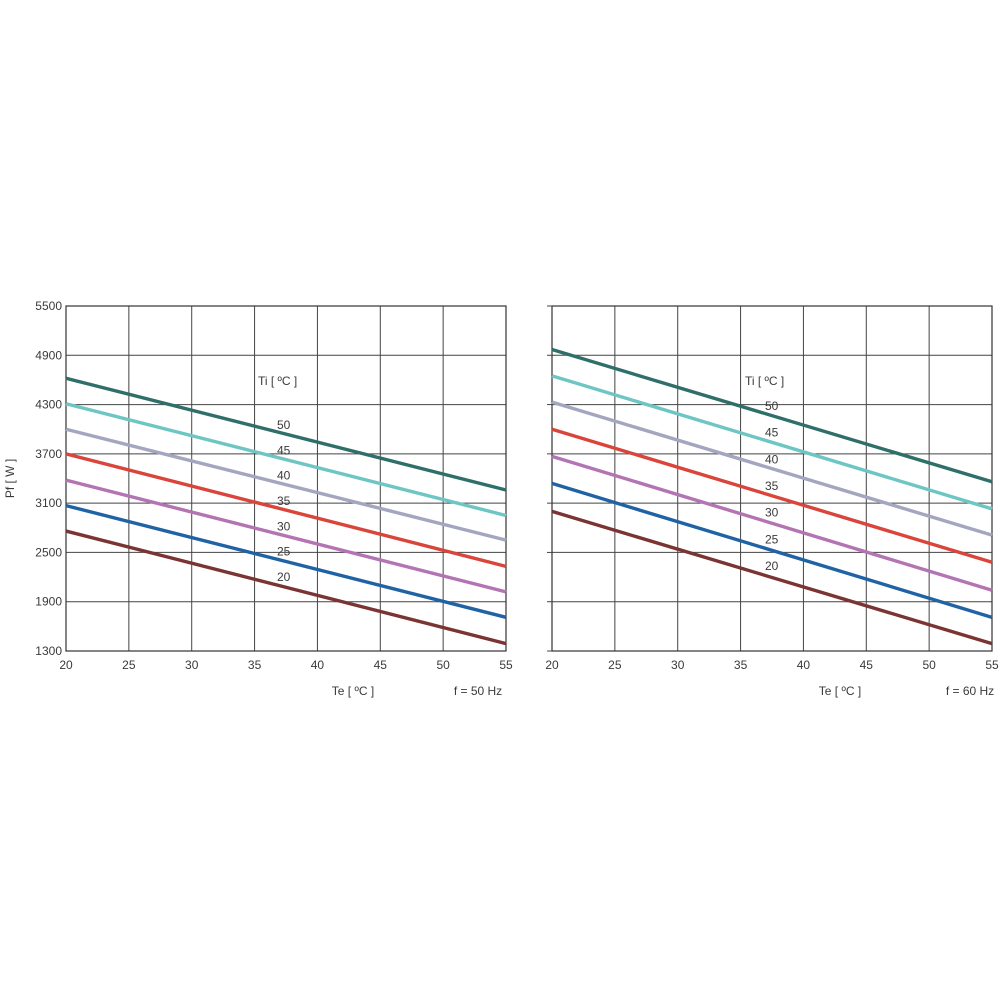 The height and width of the screenshot is (1000, 1000). I want to click on frequency-note: f = 60 Hz, so click(970, 691).